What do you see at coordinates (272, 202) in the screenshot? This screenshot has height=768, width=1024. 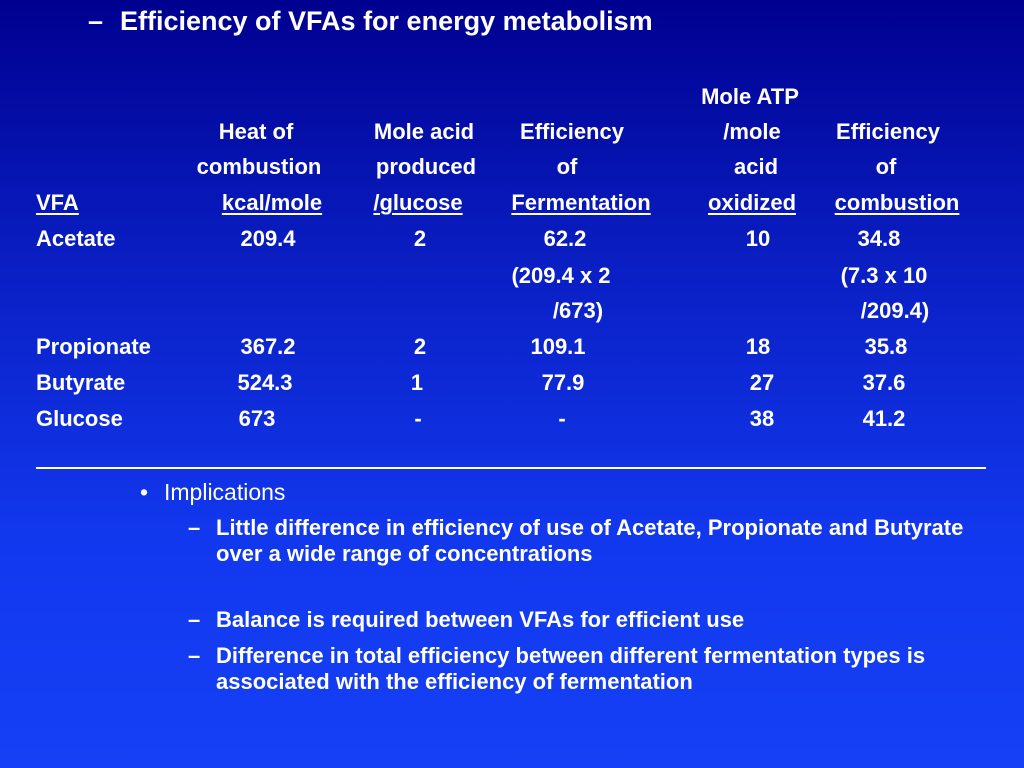 I see `header-heat-line3: kcal/mole` at bounding box center [272, 202].